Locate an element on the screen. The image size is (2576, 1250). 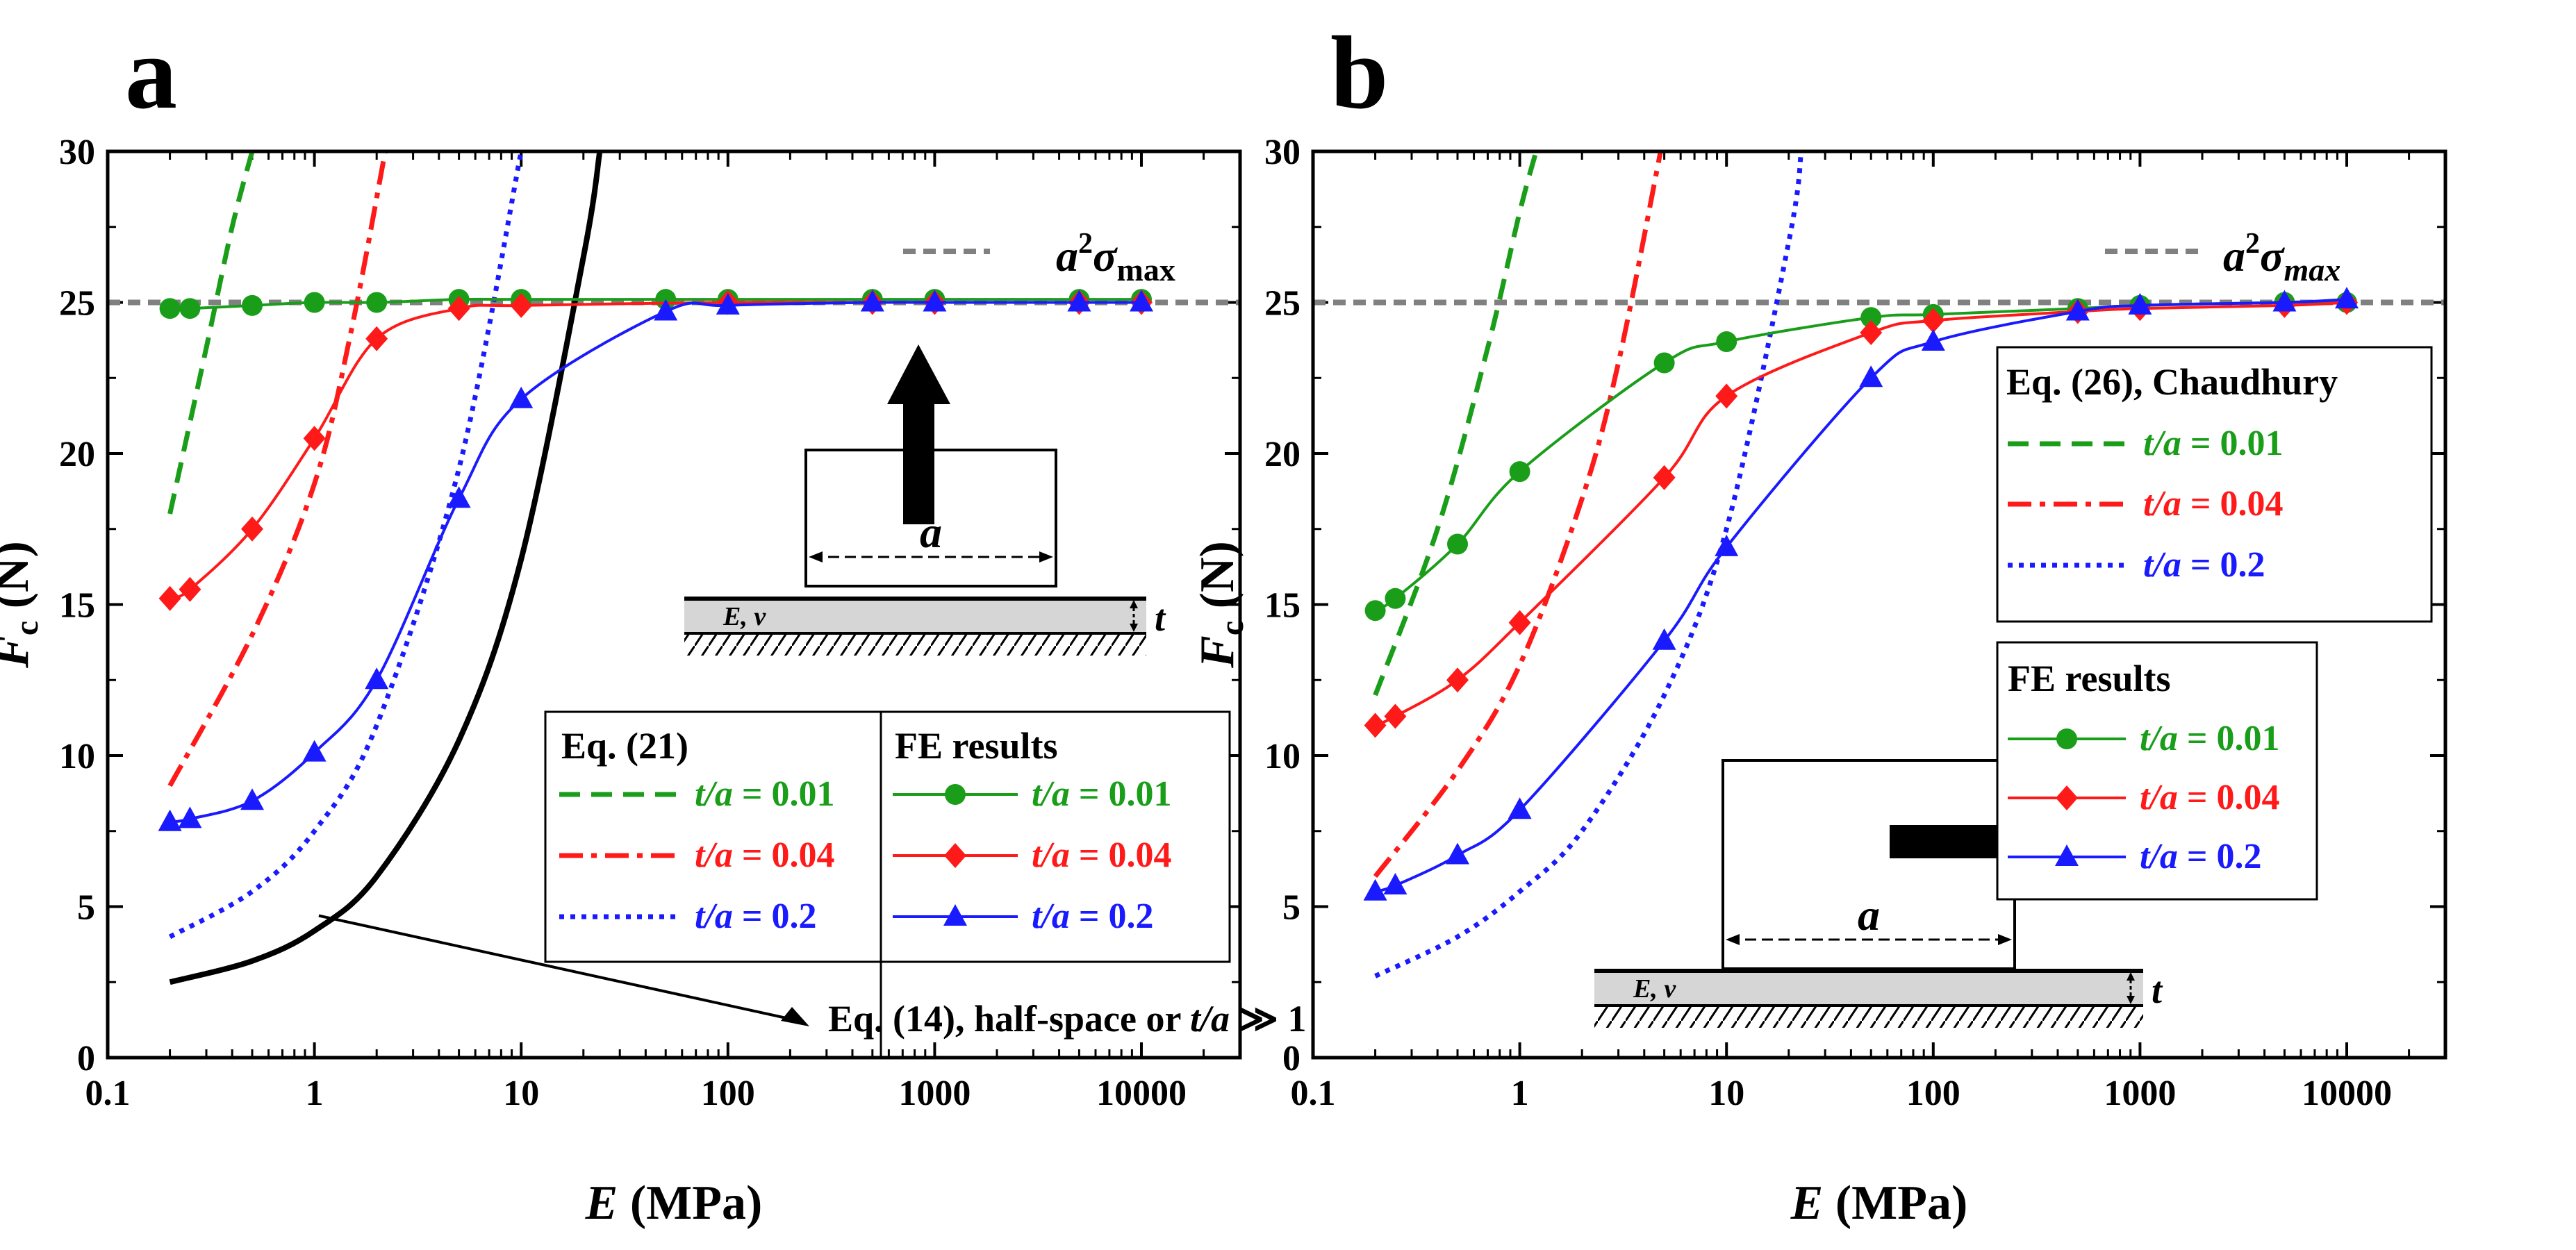
pb-inset: a t E, ν is located at coordinates (1879, 893).